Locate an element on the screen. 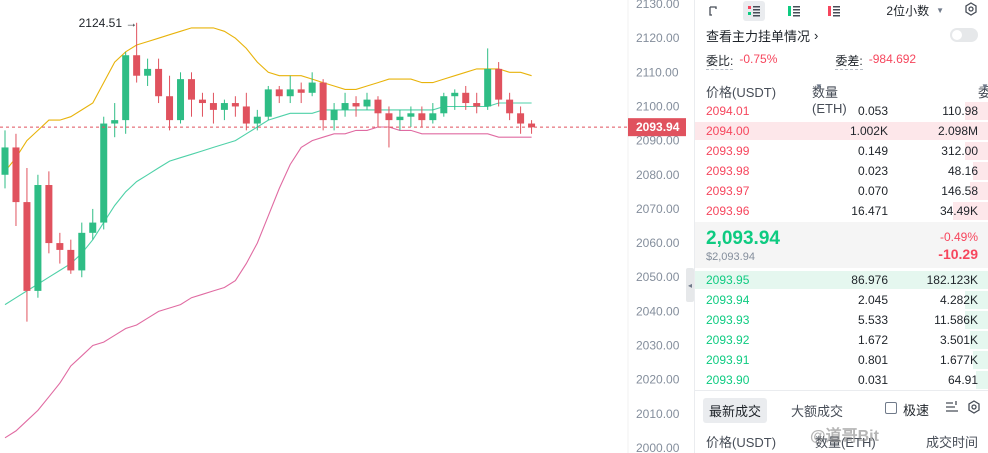 The height and width of the screenshot is (453, 988). ask-qty: 0.053 is located at coordinates (872, 111).